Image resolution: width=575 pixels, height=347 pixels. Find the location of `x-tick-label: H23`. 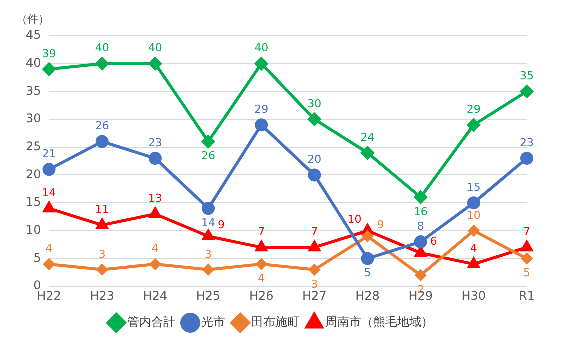

x-tick-label: H23 is located at coordinates (102, 295).